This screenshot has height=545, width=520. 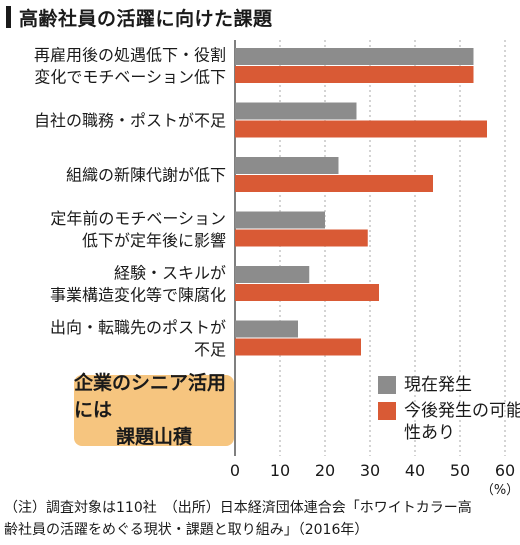 I want to click on x-tick-label-0: 0, so click(x=235, y=470).